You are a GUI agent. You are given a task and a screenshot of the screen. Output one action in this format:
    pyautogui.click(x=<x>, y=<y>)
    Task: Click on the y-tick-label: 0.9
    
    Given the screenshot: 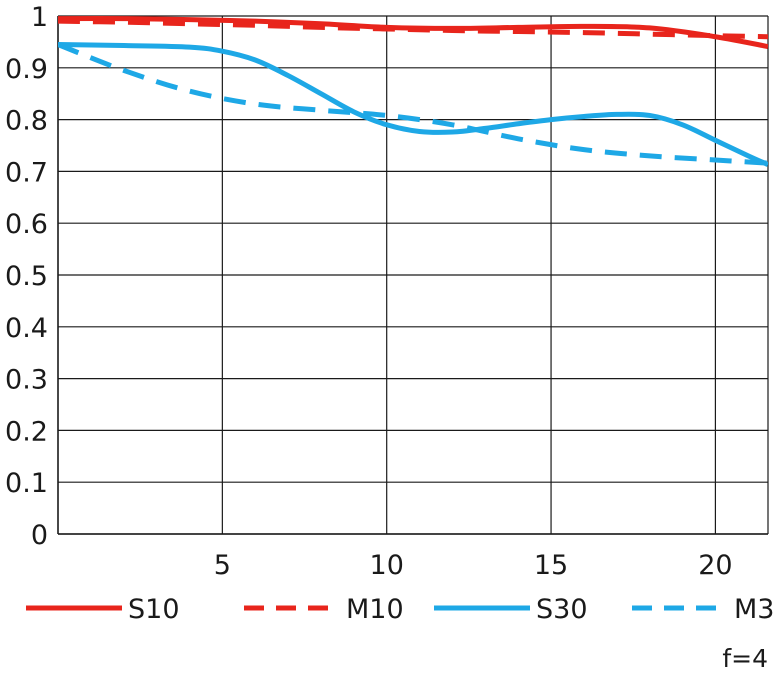 What is the action you would take?
    pyautogui.click(x=26, y=69)
    